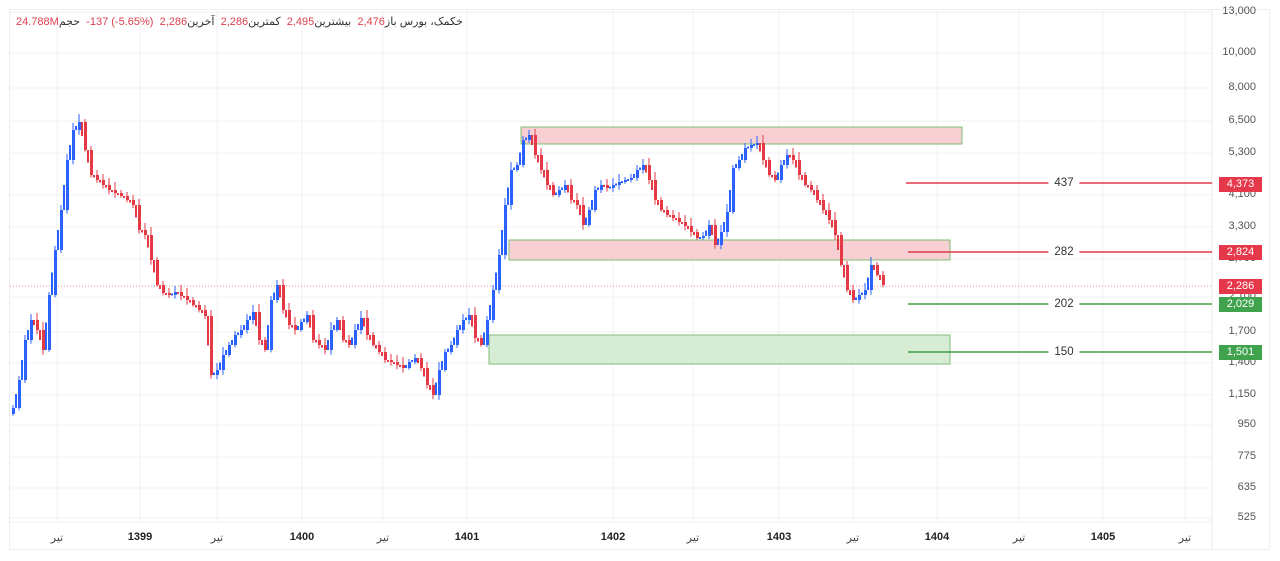 The height and width of the screenshot is (561, 1280). What do you see at coordinates (390, 22) in the screenshot?
I see `open-label: باز` at bounding box center [390, 22].